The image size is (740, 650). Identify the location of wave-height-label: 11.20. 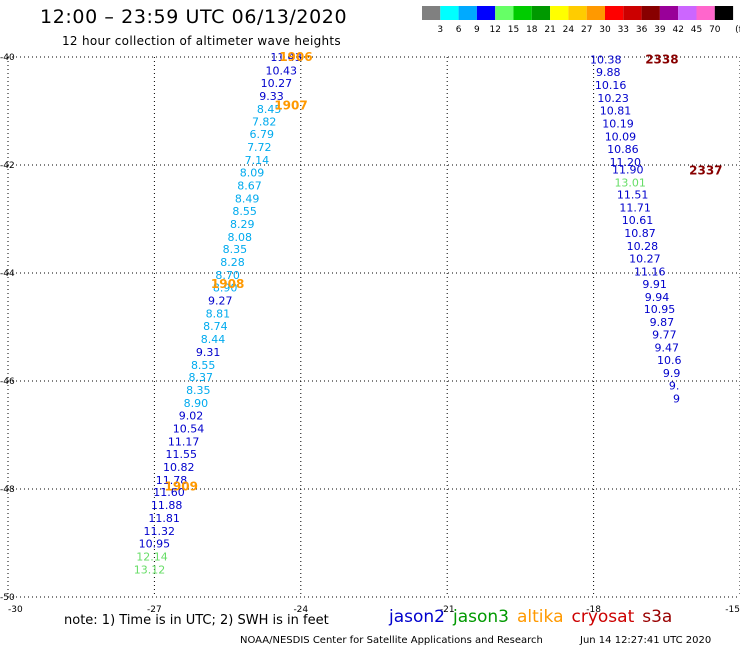
(626, 162).